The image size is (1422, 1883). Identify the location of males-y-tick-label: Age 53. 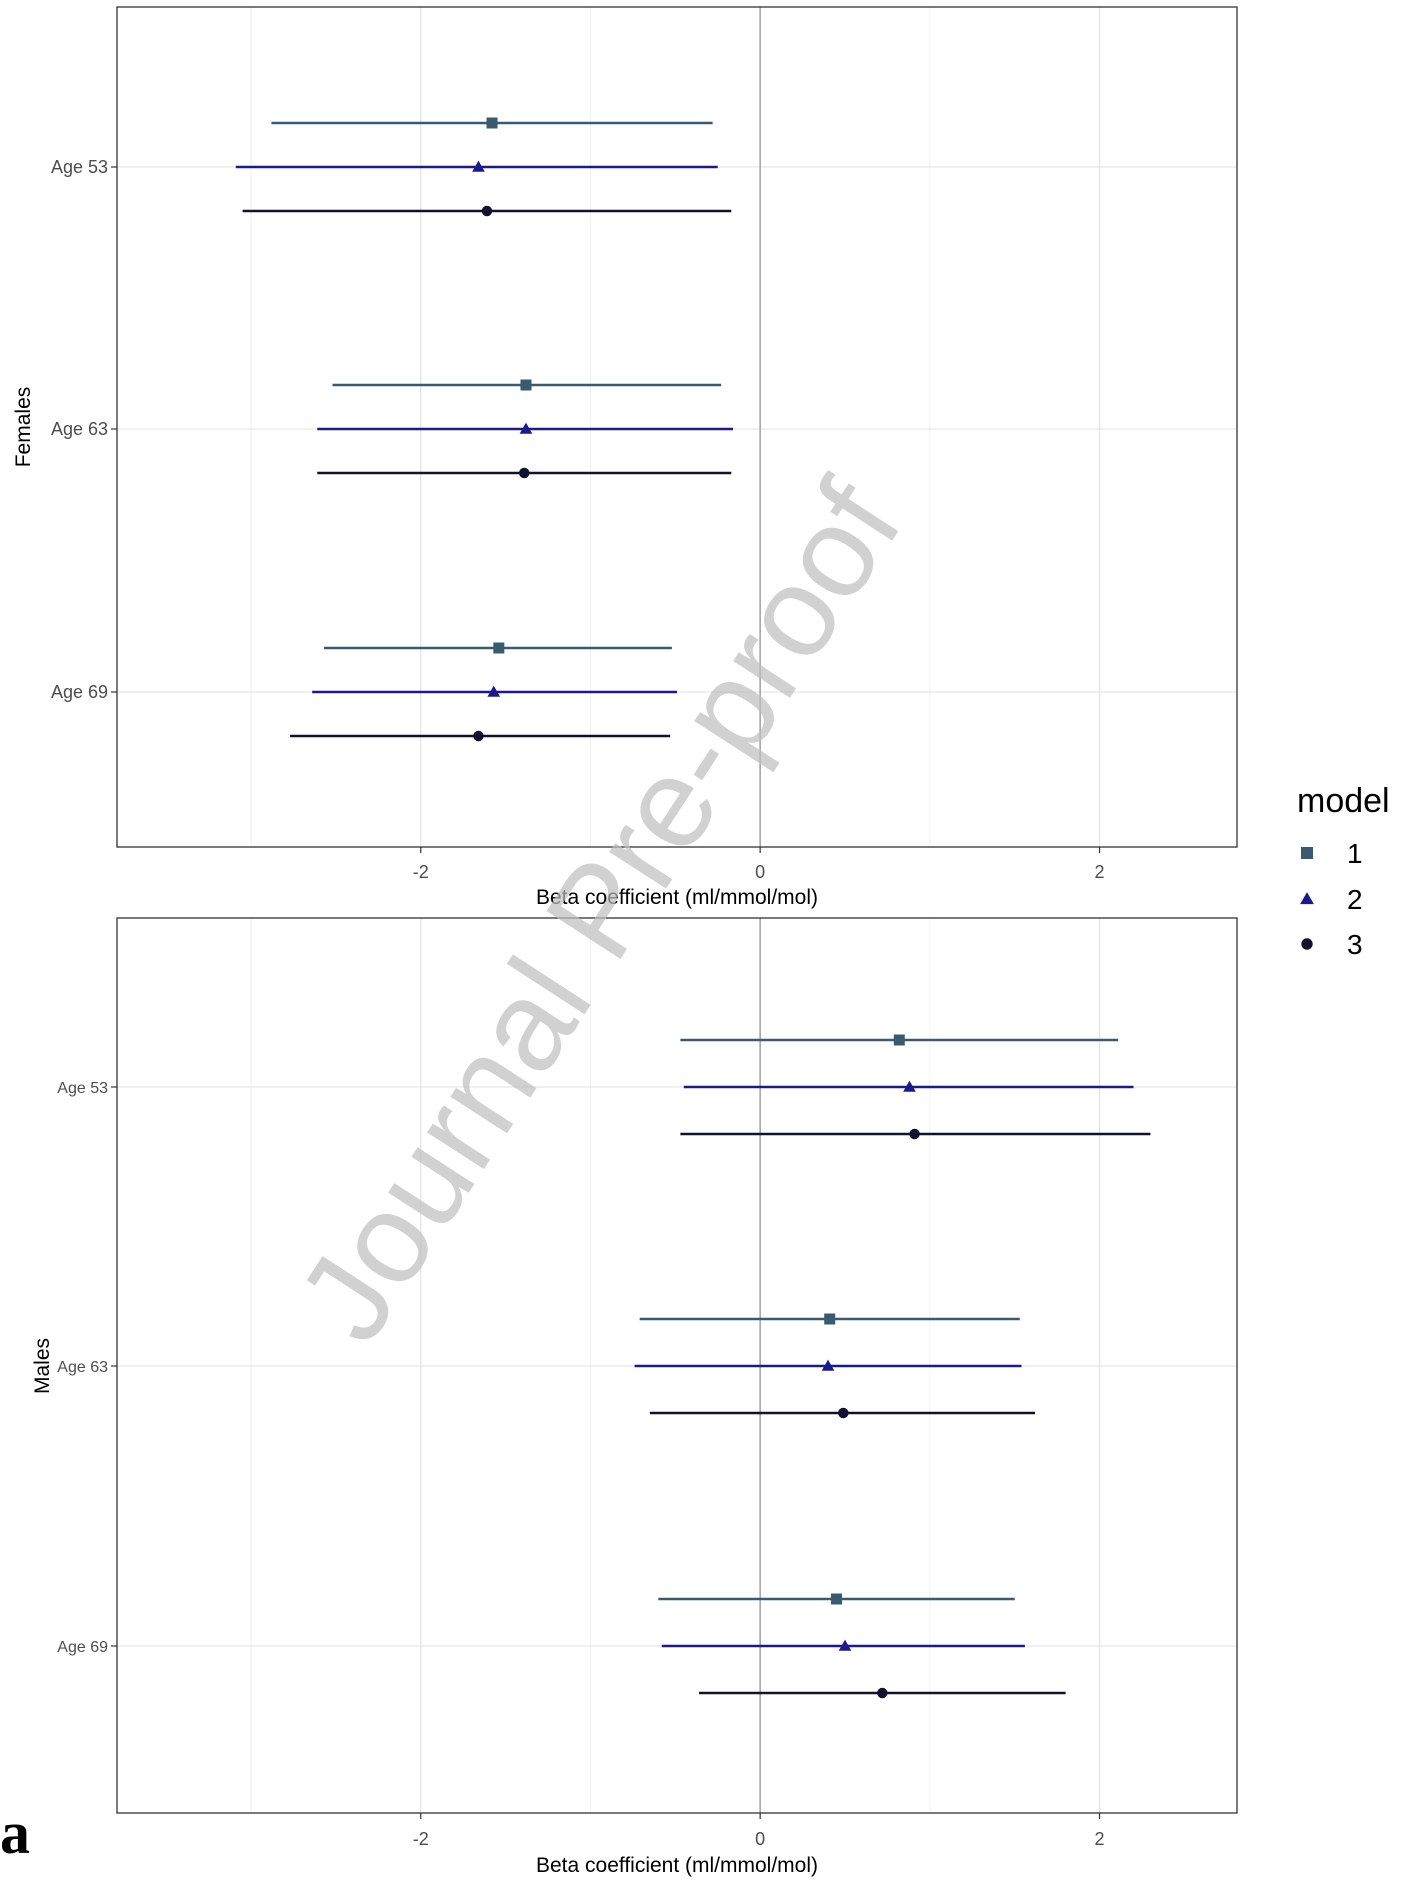
(82, 1088).